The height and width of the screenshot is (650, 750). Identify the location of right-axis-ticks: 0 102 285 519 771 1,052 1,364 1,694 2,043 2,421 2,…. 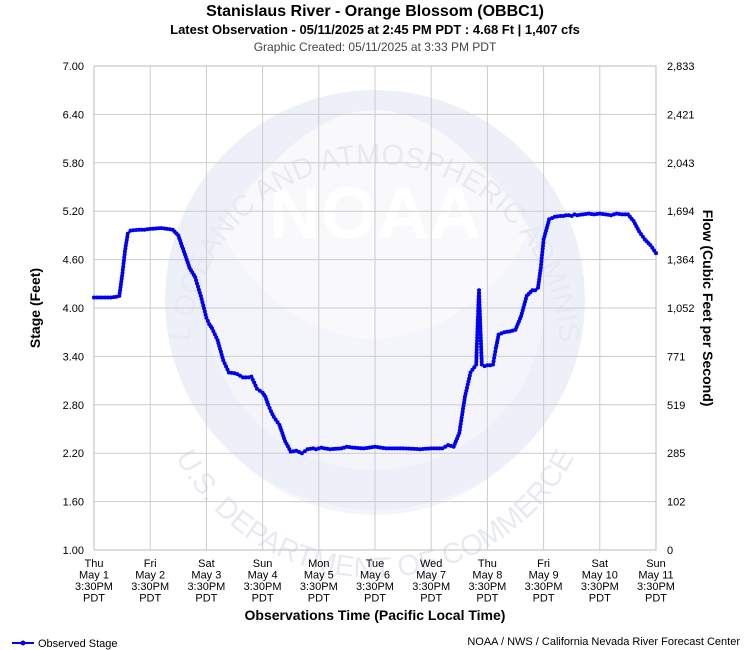
(681, 309).